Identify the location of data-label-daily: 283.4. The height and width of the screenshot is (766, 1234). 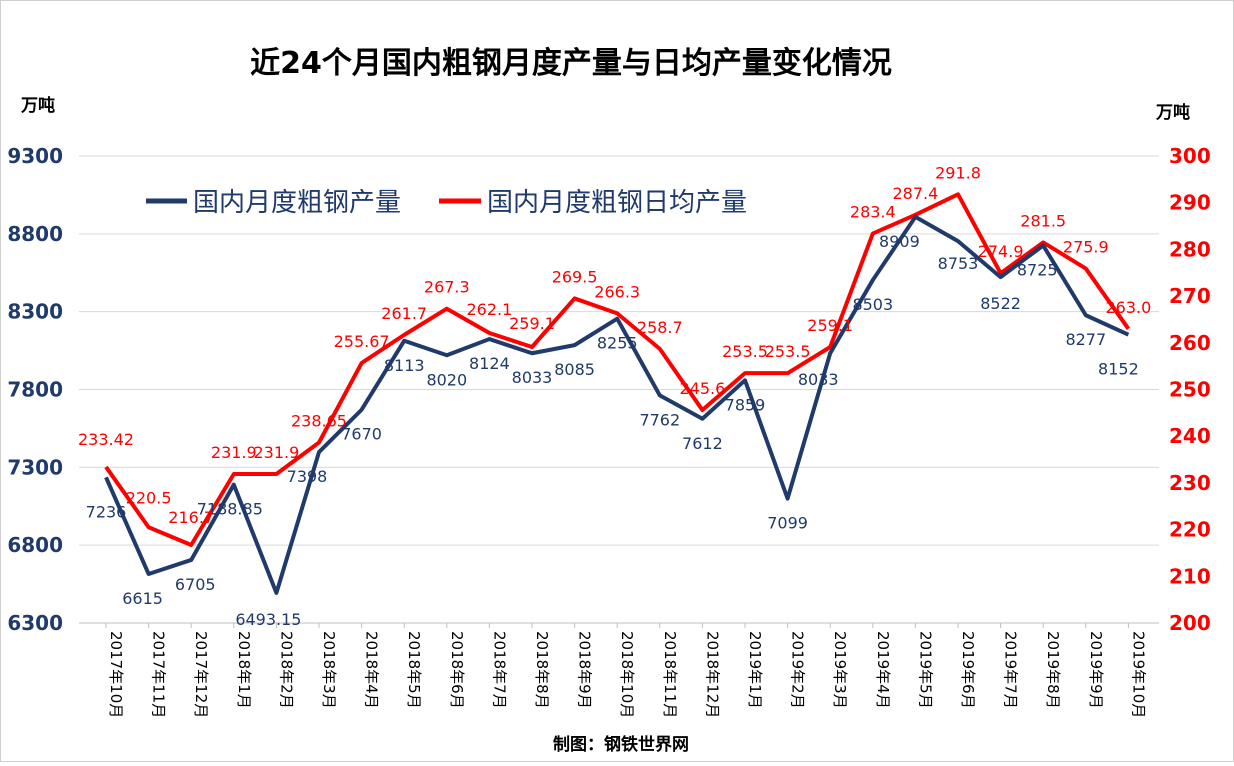
(873, 212).